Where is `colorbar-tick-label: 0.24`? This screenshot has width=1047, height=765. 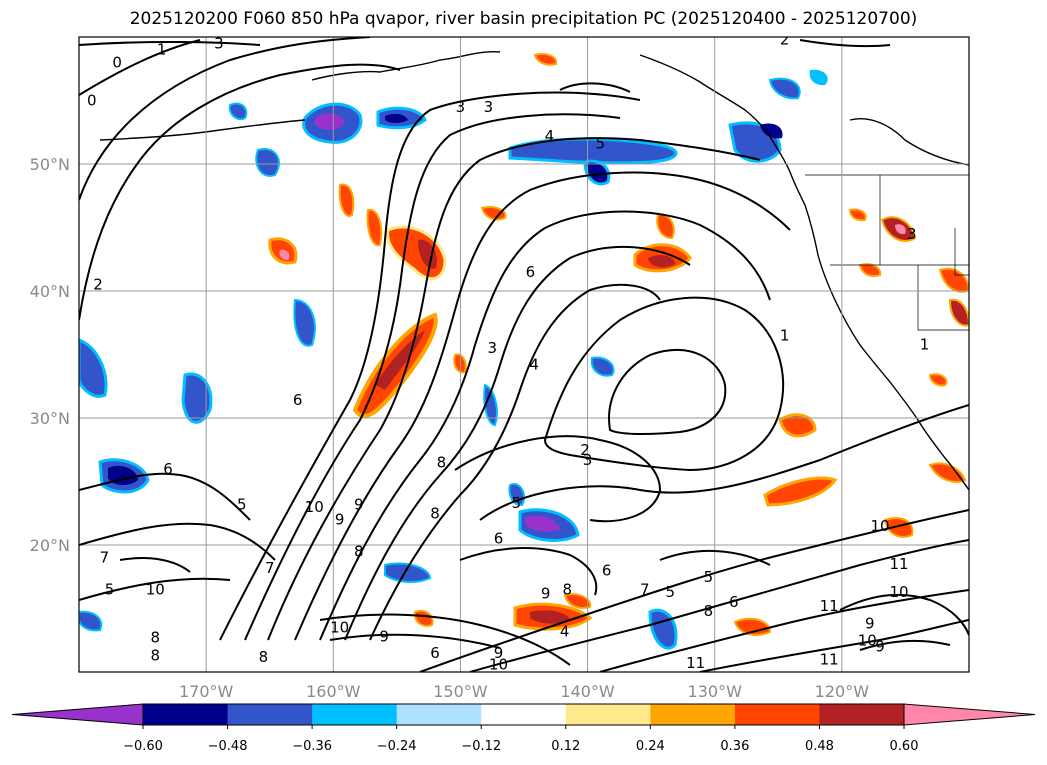 colorbar-tick-label: 0.24 is located at coordinates (650, 746).